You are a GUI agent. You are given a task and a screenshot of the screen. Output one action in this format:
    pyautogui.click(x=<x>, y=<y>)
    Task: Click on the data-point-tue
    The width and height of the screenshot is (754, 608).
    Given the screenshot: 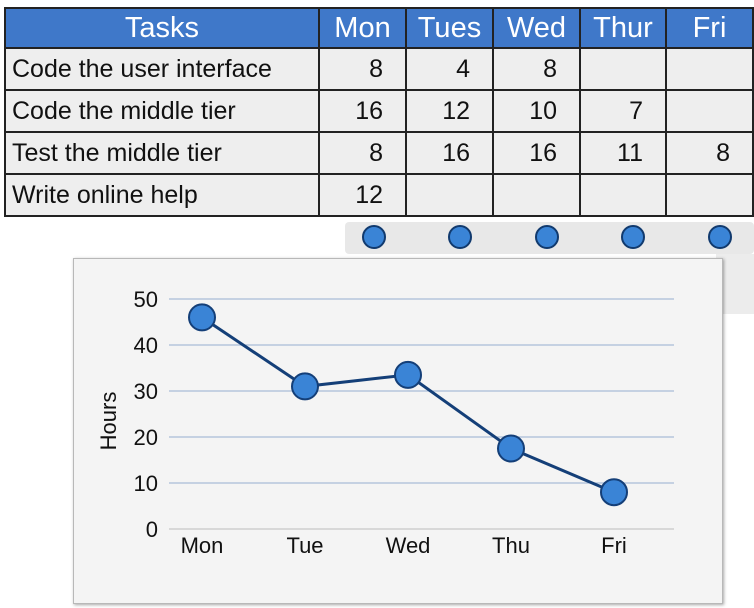 What is the action you would take?
    pyautogui.click(x=305, y=386)
    